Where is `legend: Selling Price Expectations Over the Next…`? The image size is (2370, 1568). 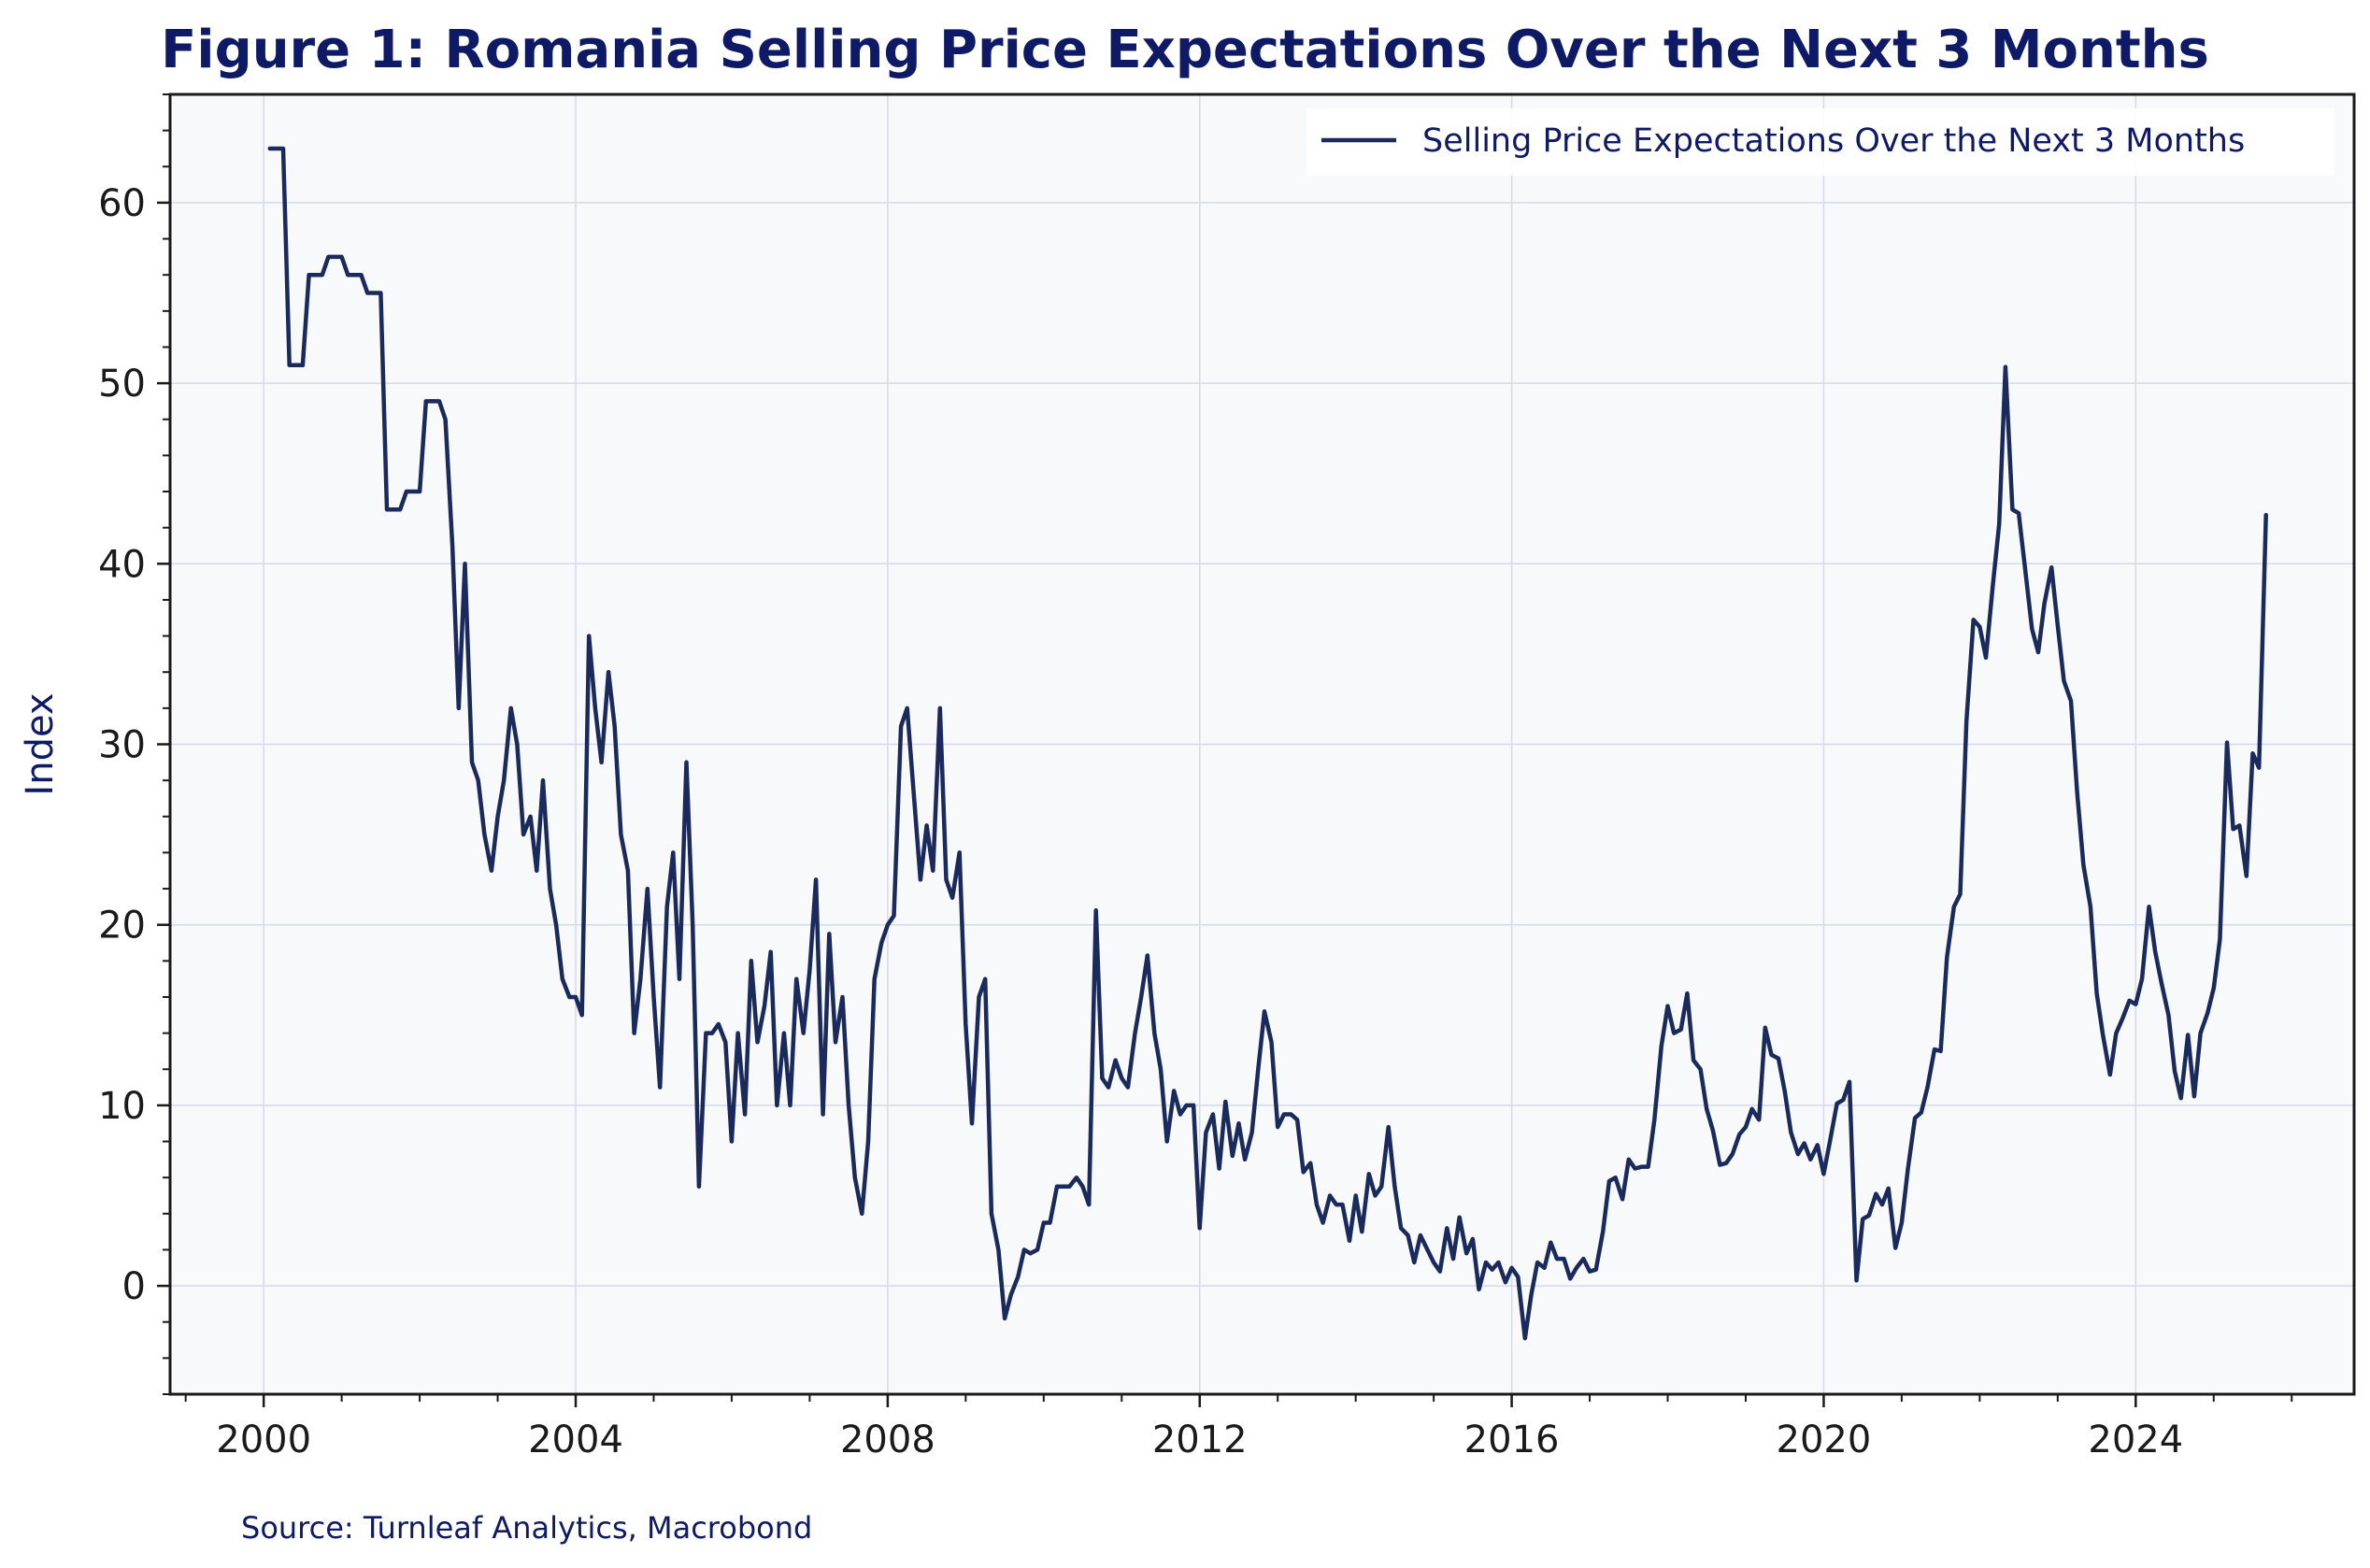
legend: Selling Price Expectations Over the Next… is located at coordinates (1820, 142).